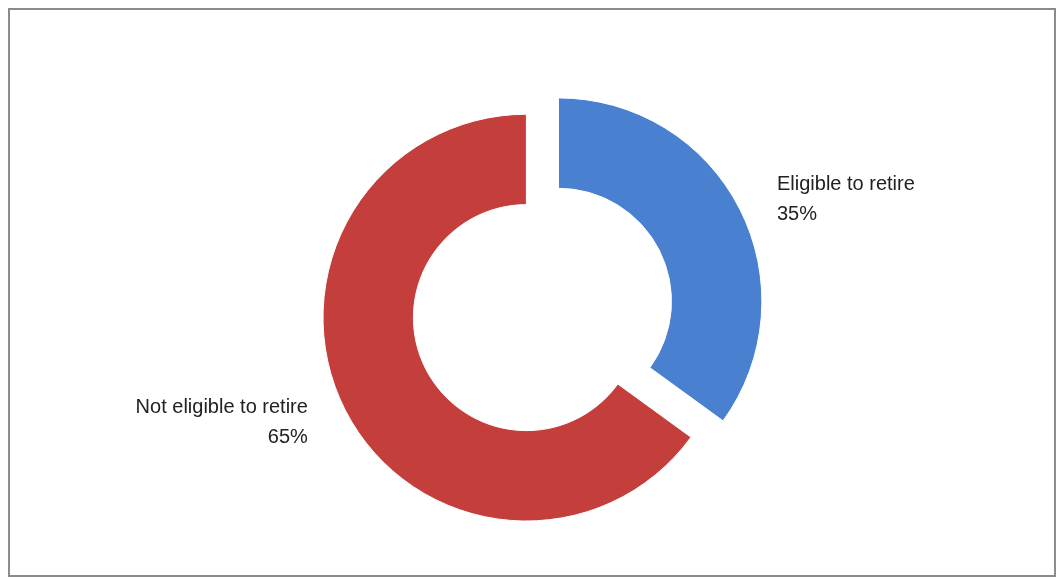 The height and width of the screenshot is (579, 1058). I want to click on slice-label: Eligible to retire, so click(845, 182).